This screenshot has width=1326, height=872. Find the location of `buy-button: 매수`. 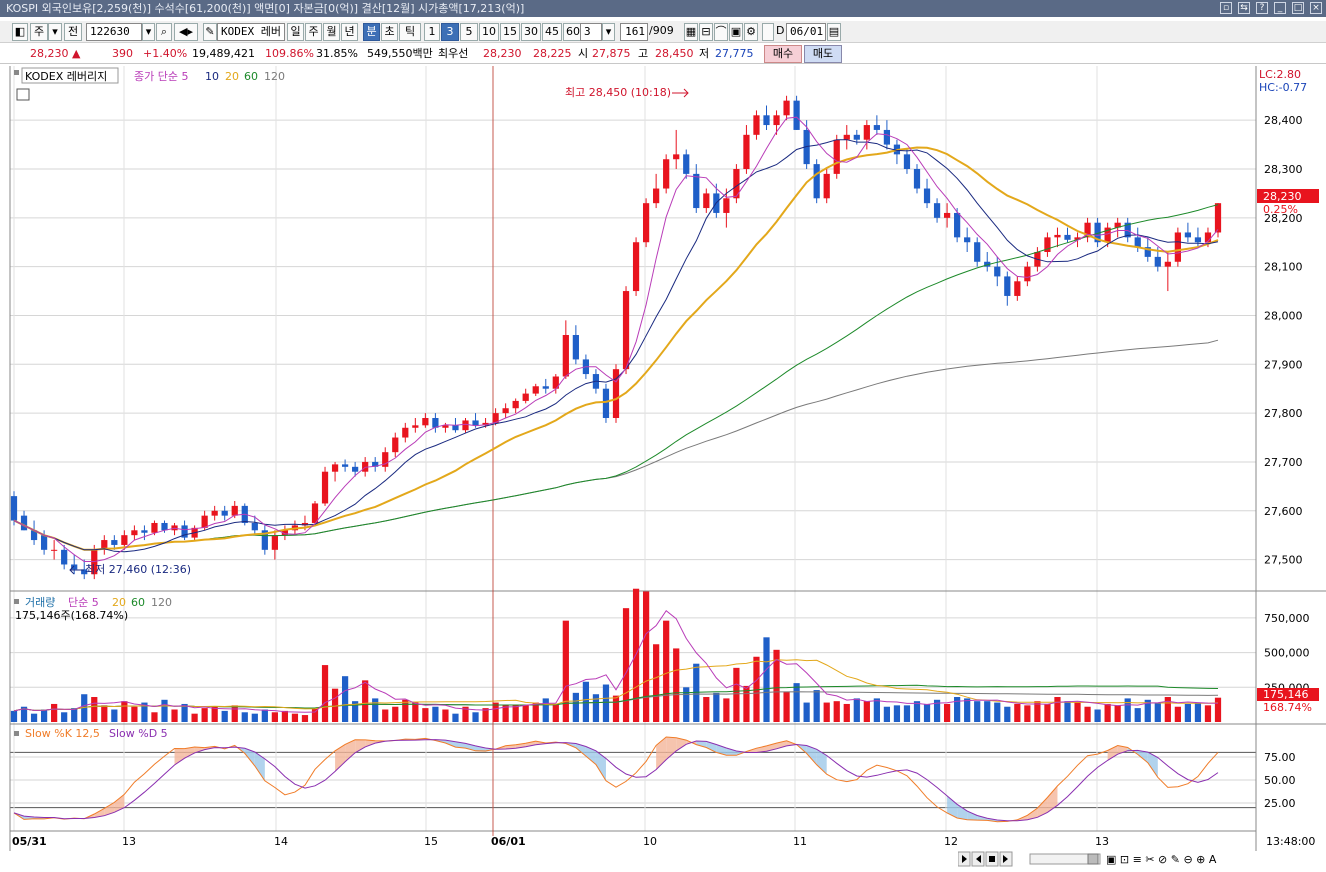

buy-button: 매수 is located at coordinates (783, 54).